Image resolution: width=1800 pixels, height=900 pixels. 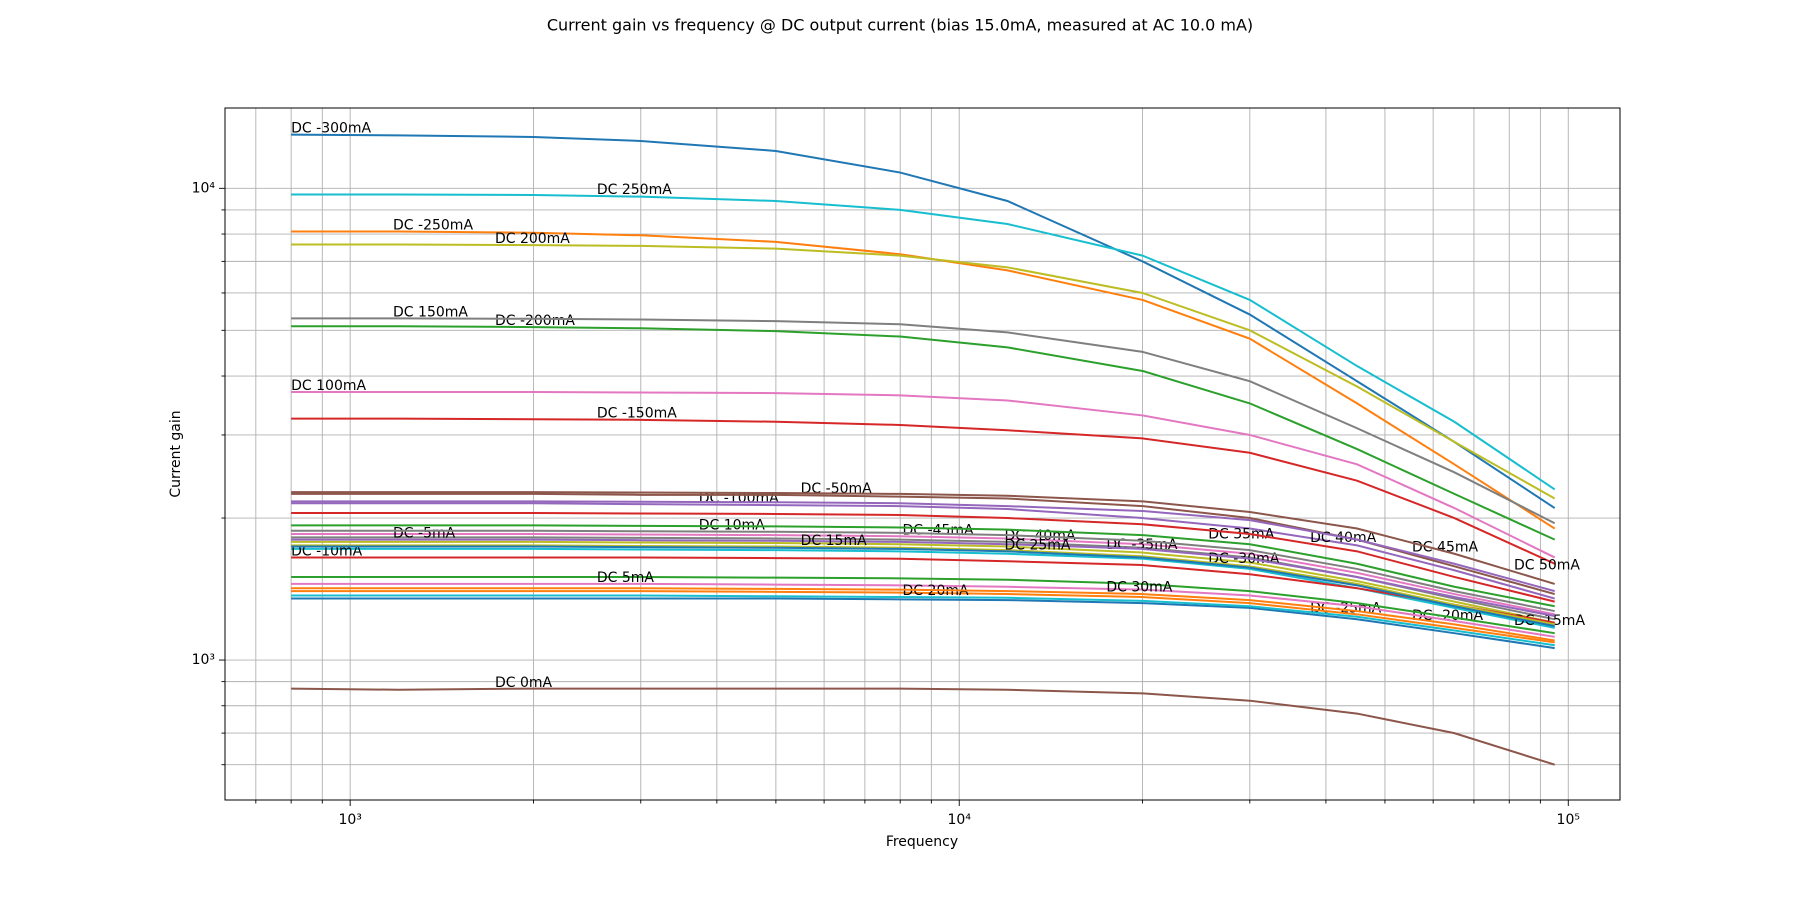 What do you see at coordinates (626, 578) in the screenshot?
I see `series-label: DC 5mA` at bounding box center [626, 578].